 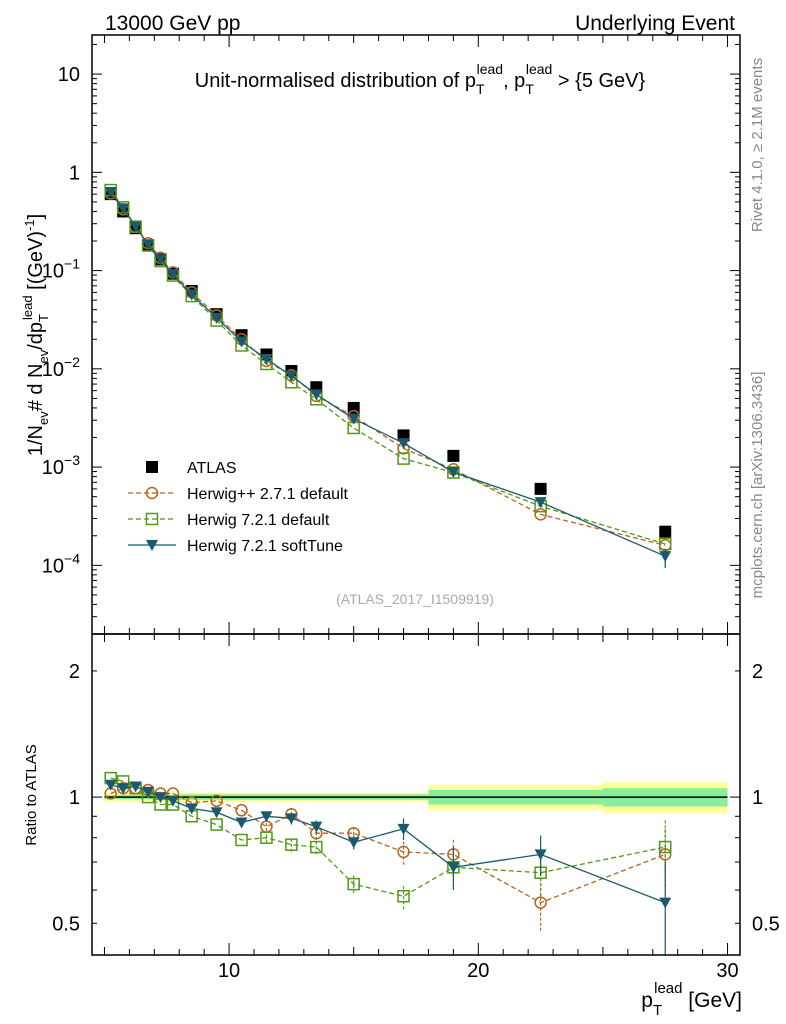 I want to click on ratio-xtick-label: 10, so click(x=229, y=971).